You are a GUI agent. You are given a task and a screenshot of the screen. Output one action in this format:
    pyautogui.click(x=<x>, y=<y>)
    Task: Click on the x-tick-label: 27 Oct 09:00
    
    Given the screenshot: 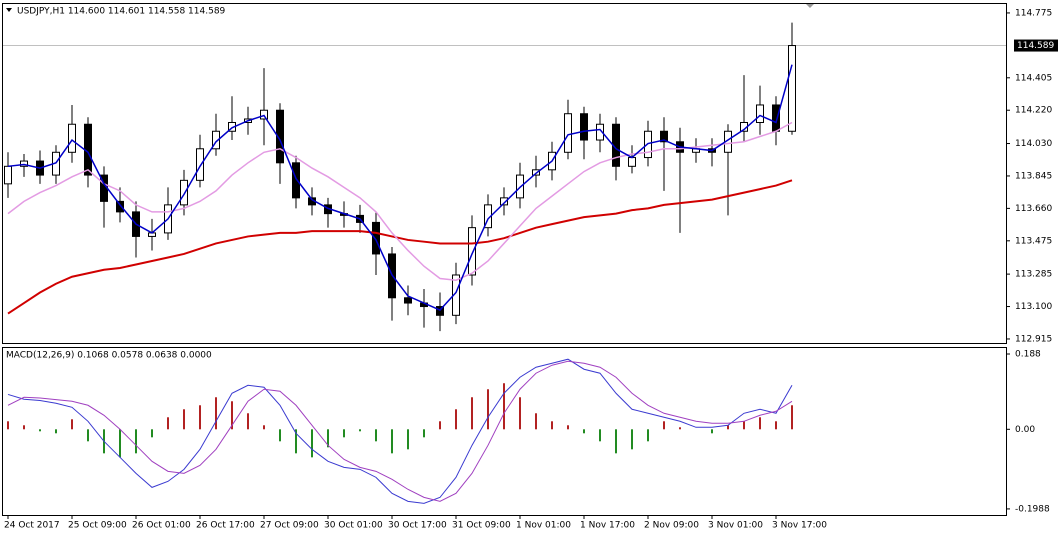 What is the action you would take?
    pyautogui.click(x=289, y=526)
    